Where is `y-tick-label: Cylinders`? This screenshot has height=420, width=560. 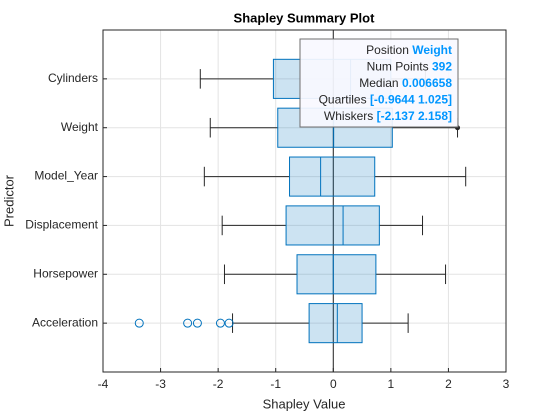
y-tick-label: Cylinders is located at coordinates (73, 78).